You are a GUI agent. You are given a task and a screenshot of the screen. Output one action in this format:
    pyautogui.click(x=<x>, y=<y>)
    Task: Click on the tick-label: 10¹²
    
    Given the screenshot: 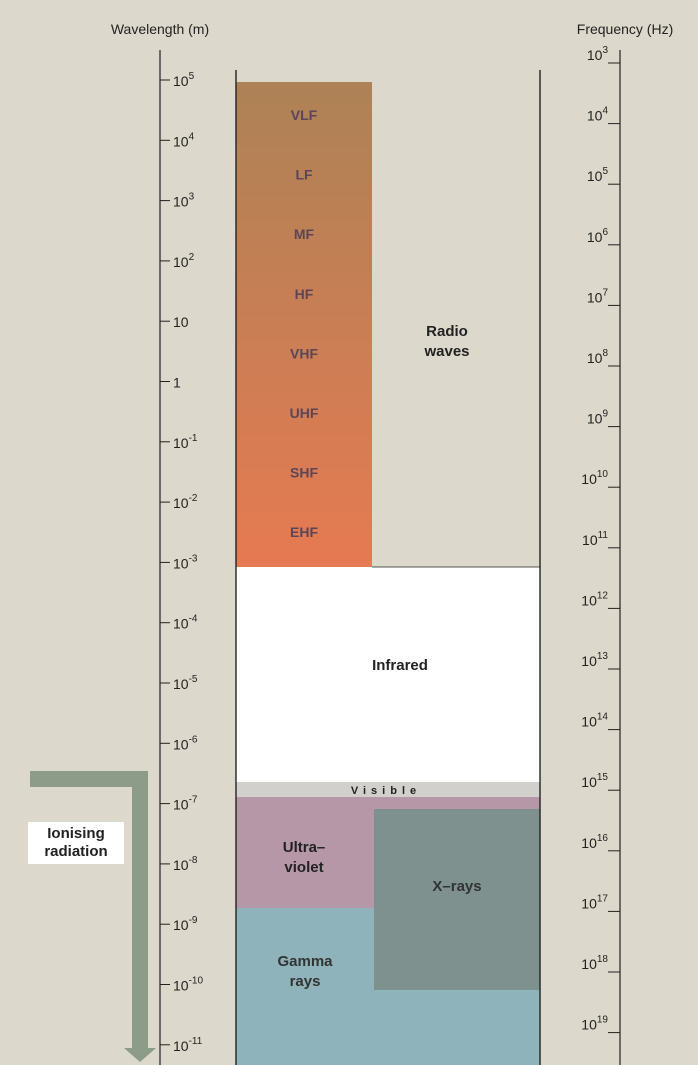 What is the action you would take?
    pyautogui.click(x=594, y=599)
    